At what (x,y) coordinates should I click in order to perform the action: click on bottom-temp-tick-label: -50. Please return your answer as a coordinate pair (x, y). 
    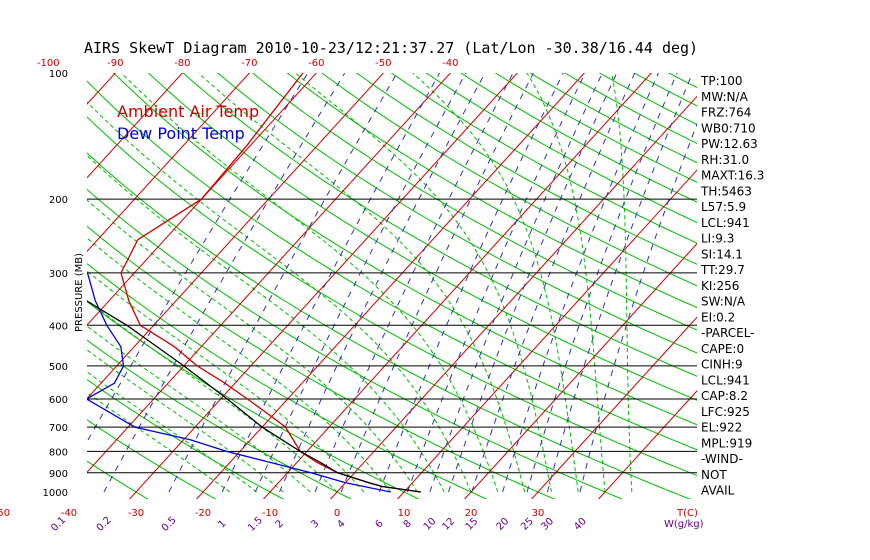
    Looking at the image, I should click on (5, 513).